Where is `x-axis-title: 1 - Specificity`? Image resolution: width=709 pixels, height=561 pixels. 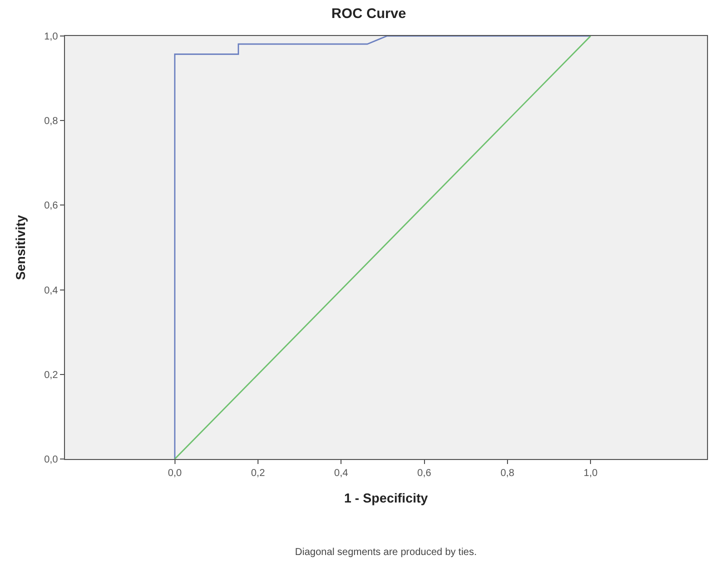
x-axis-title: 1 - Specificity is located at coordinates (386, 498).